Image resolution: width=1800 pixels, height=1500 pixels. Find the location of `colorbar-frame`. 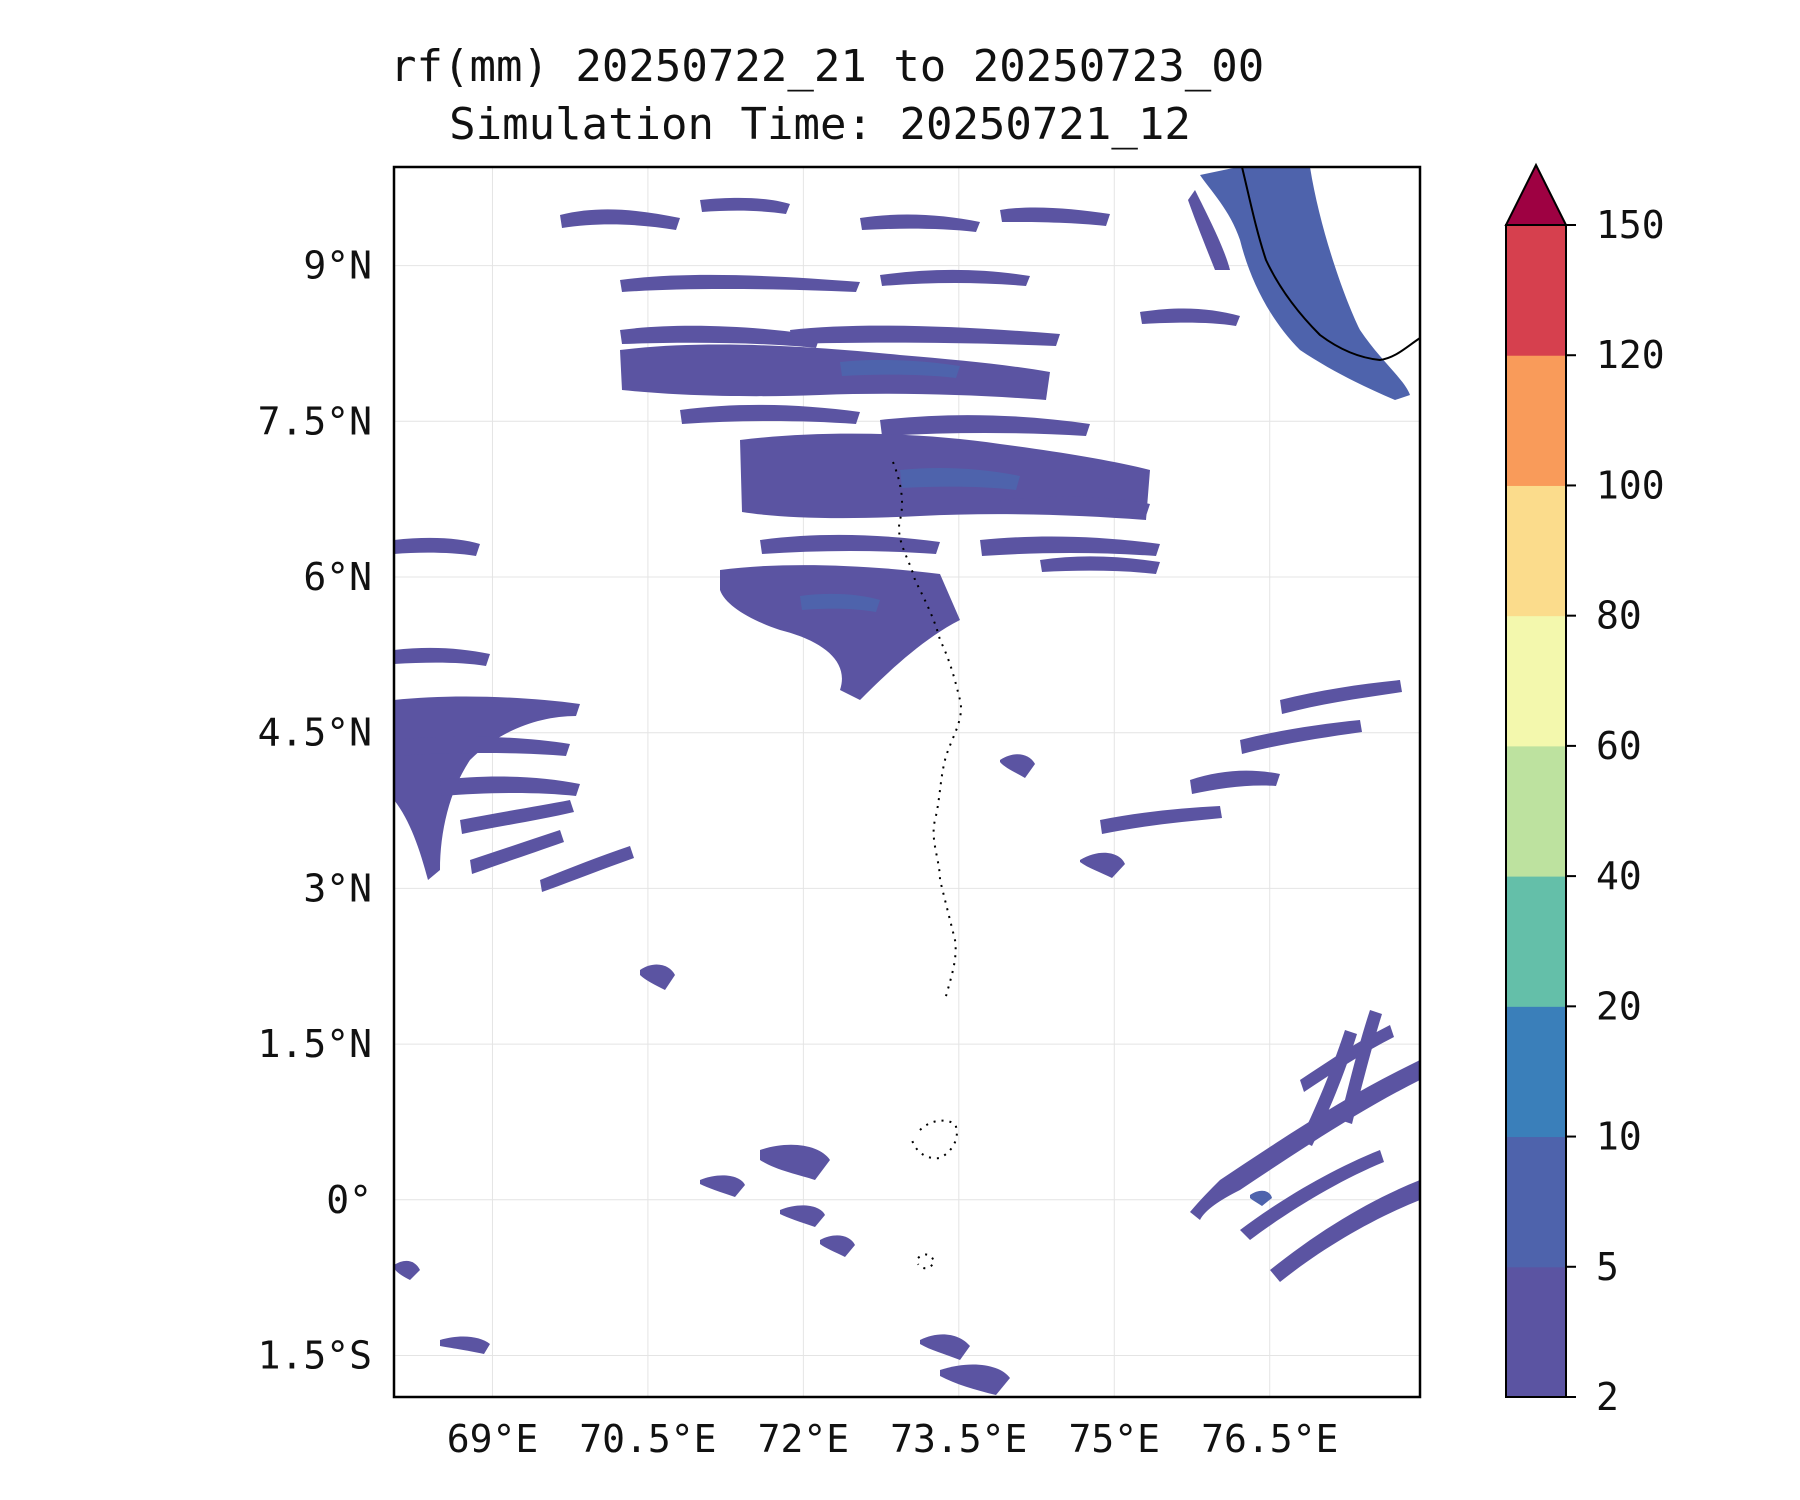

colorbar-frame is located at coordinates (1536, 811).